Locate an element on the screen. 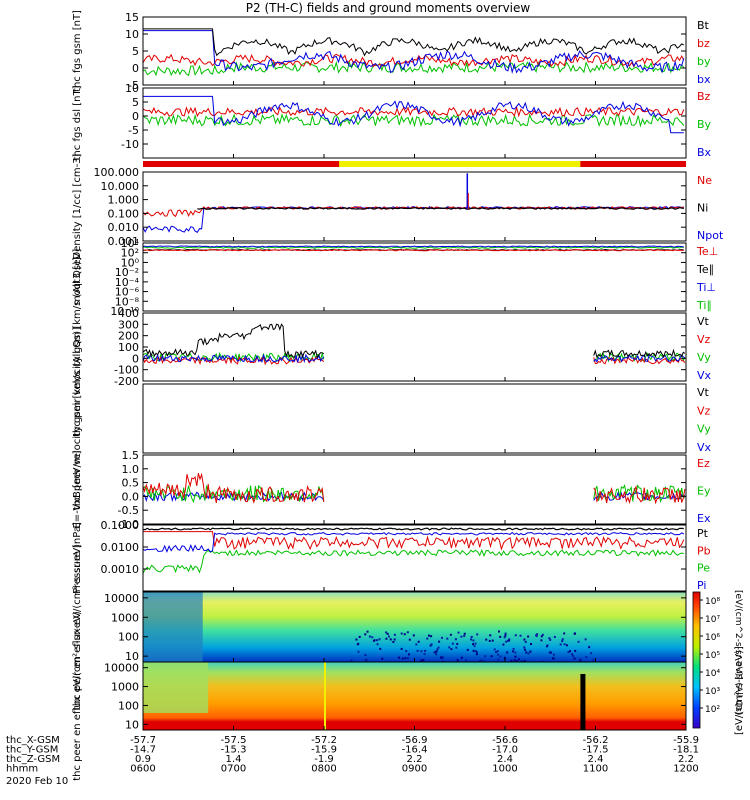  y-tick-label: 100 is located at coordinates (128, 637).